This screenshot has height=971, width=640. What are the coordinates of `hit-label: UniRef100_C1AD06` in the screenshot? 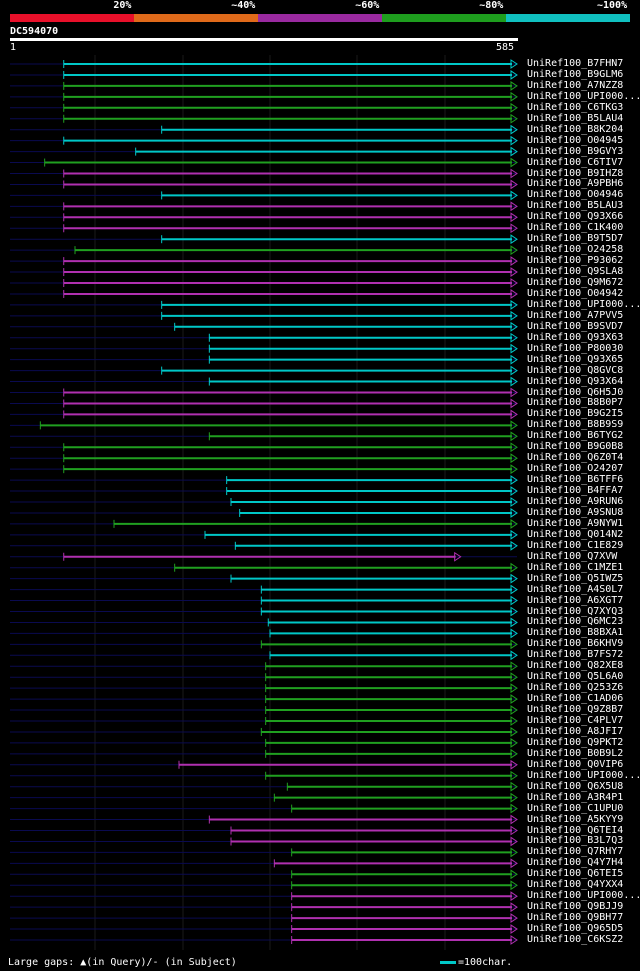 It's located at (575, 699).